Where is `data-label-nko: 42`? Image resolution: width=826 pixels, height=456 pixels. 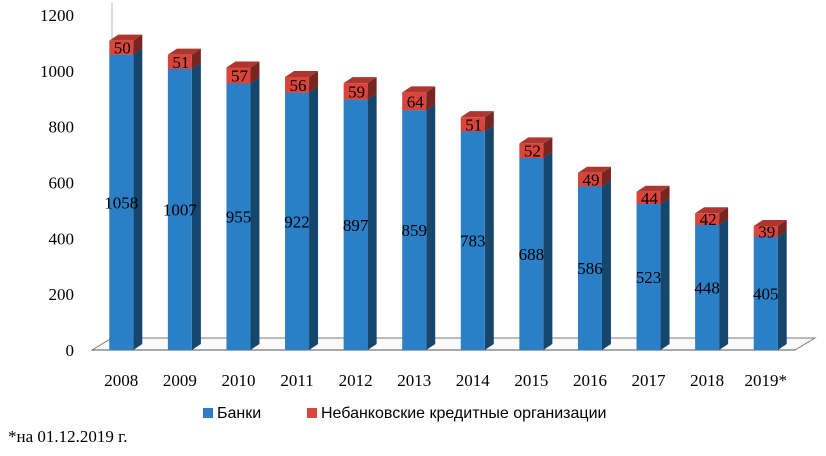 data-label-nko: 42 is located at coordinates (708, 219).